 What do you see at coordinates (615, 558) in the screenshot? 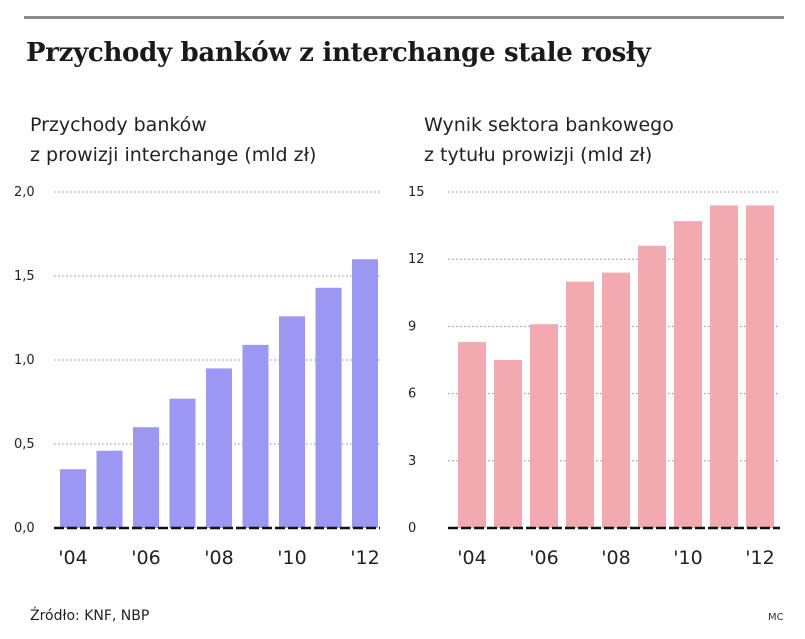
I see `right-x-tick-label: '08` at bounding box center [615, 558].